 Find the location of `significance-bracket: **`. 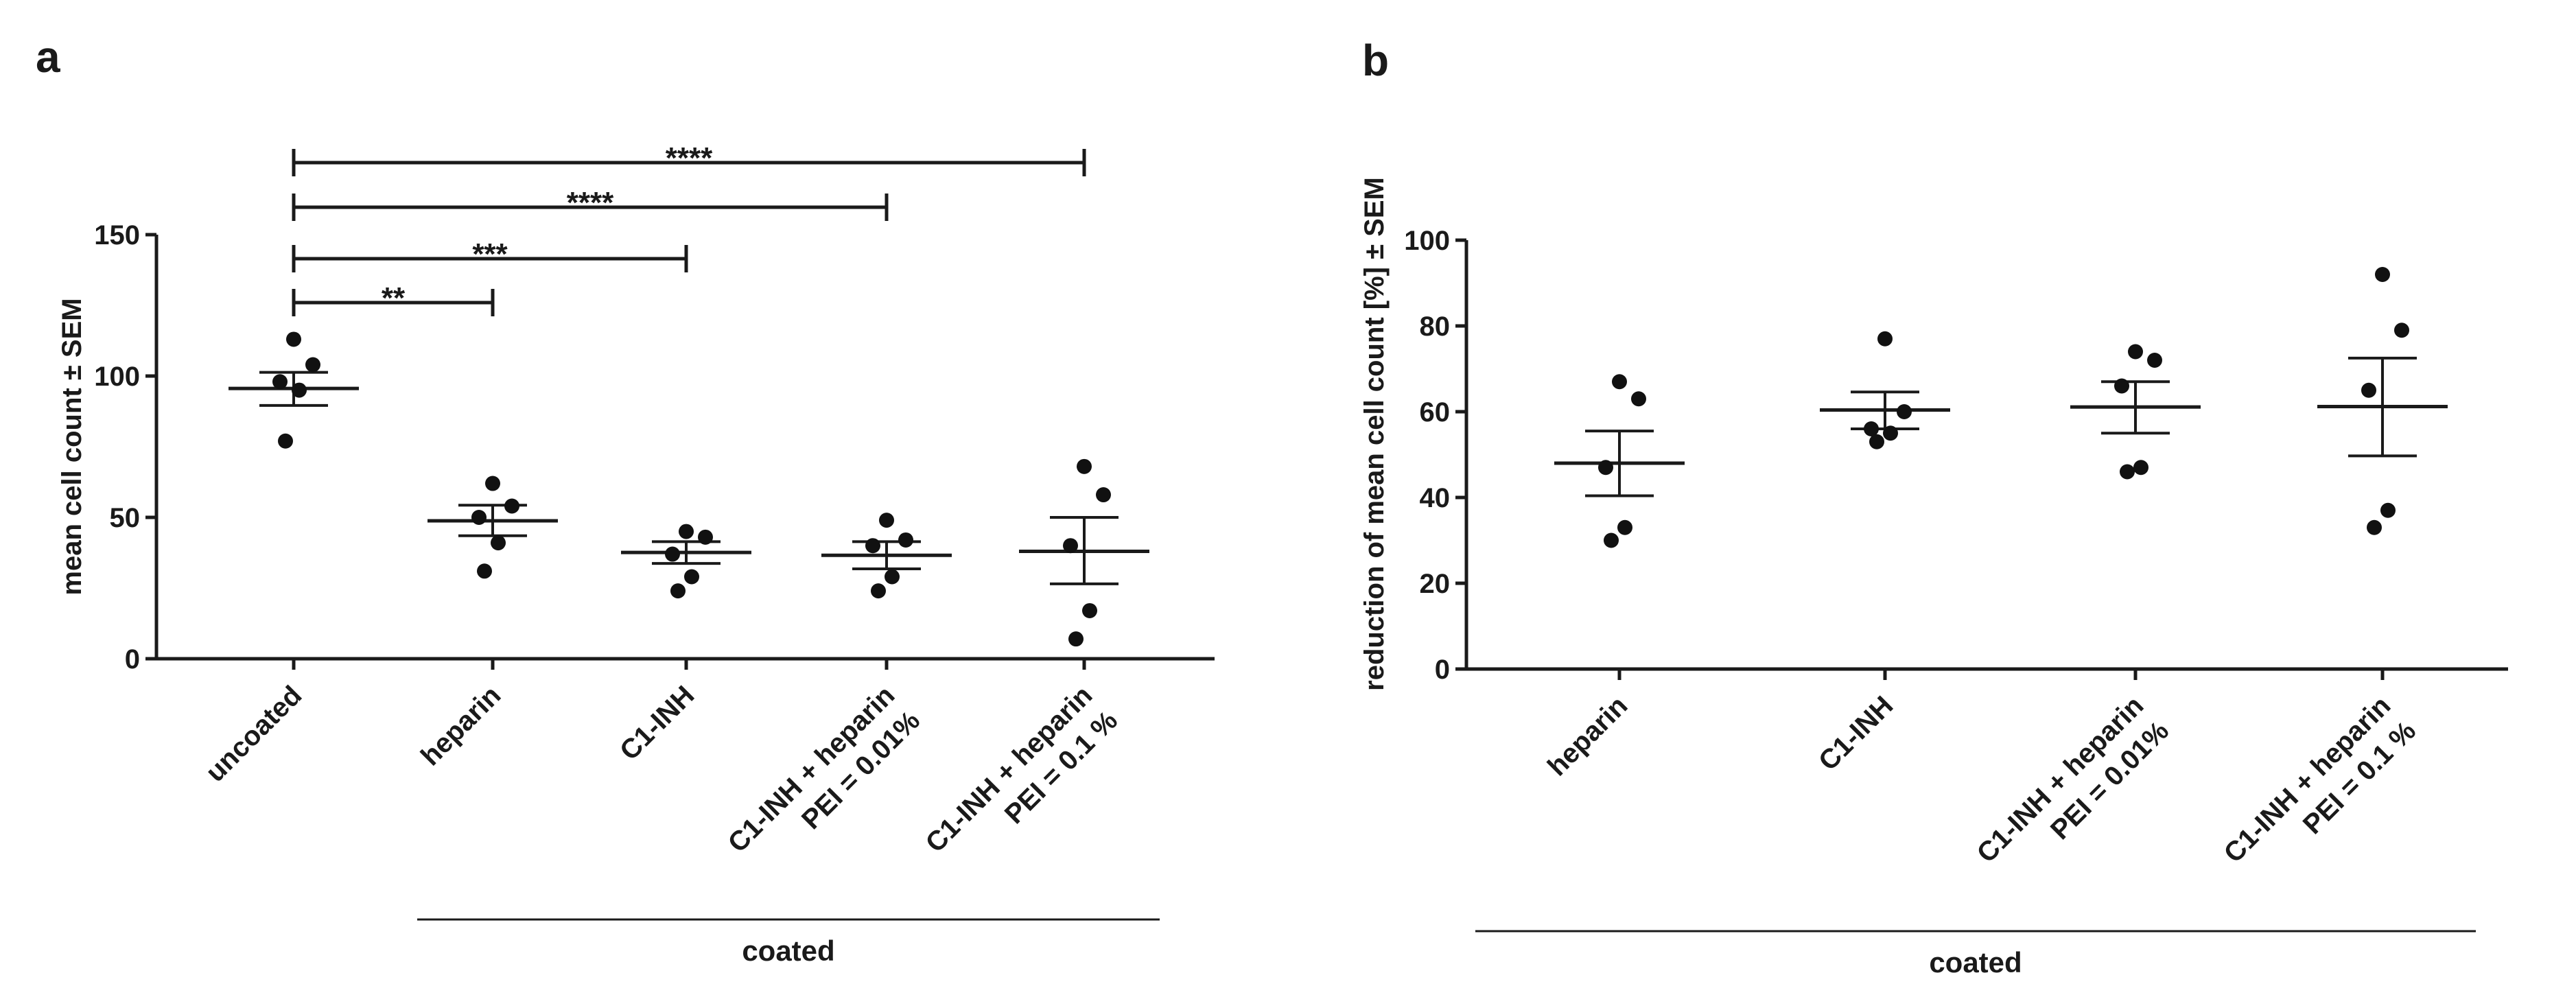

significance-bracket: ** is located at coordinates (393, 298).